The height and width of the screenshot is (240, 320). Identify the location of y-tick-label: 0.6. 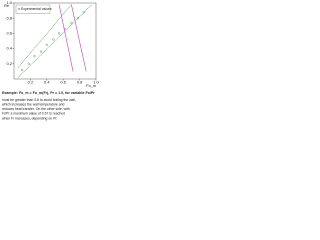
(9, 32).